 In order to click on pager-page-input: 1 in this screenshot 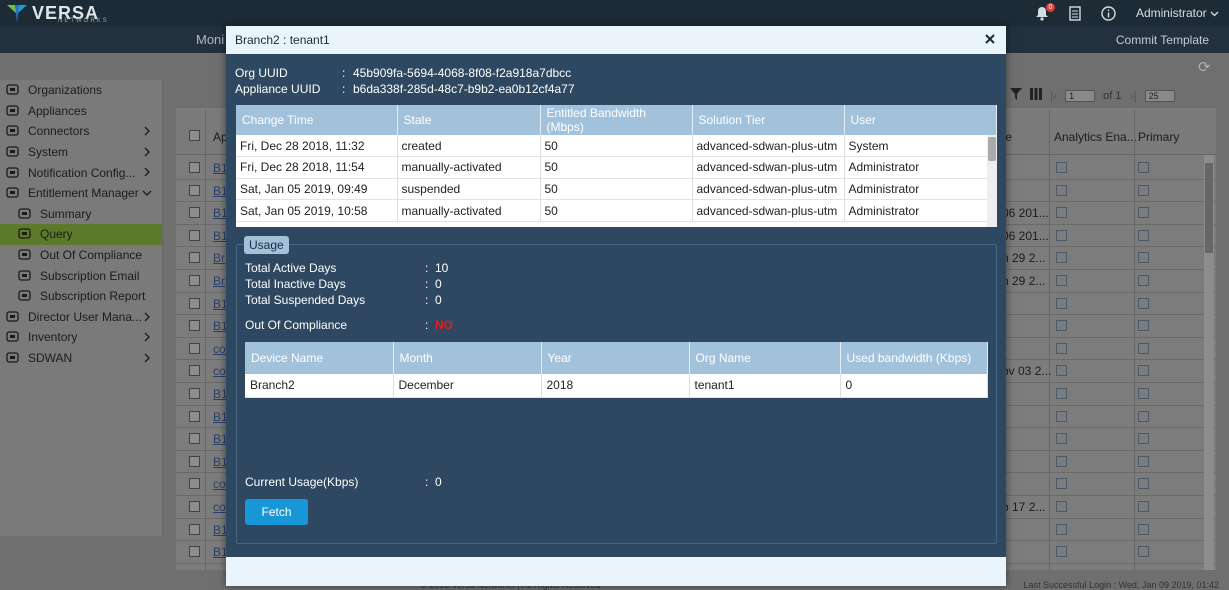, I will do `click(1080, 95)`.